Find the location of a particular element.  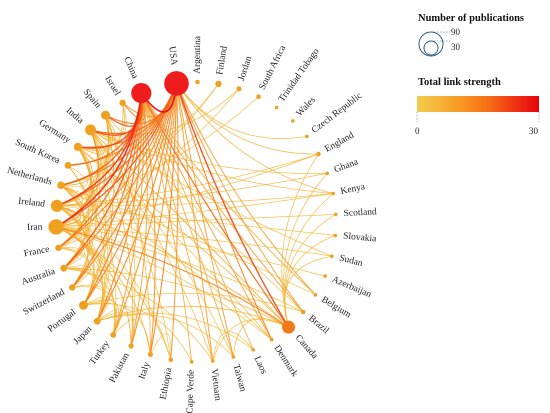

link-usa-brazil is located at coordinates (240, 198).